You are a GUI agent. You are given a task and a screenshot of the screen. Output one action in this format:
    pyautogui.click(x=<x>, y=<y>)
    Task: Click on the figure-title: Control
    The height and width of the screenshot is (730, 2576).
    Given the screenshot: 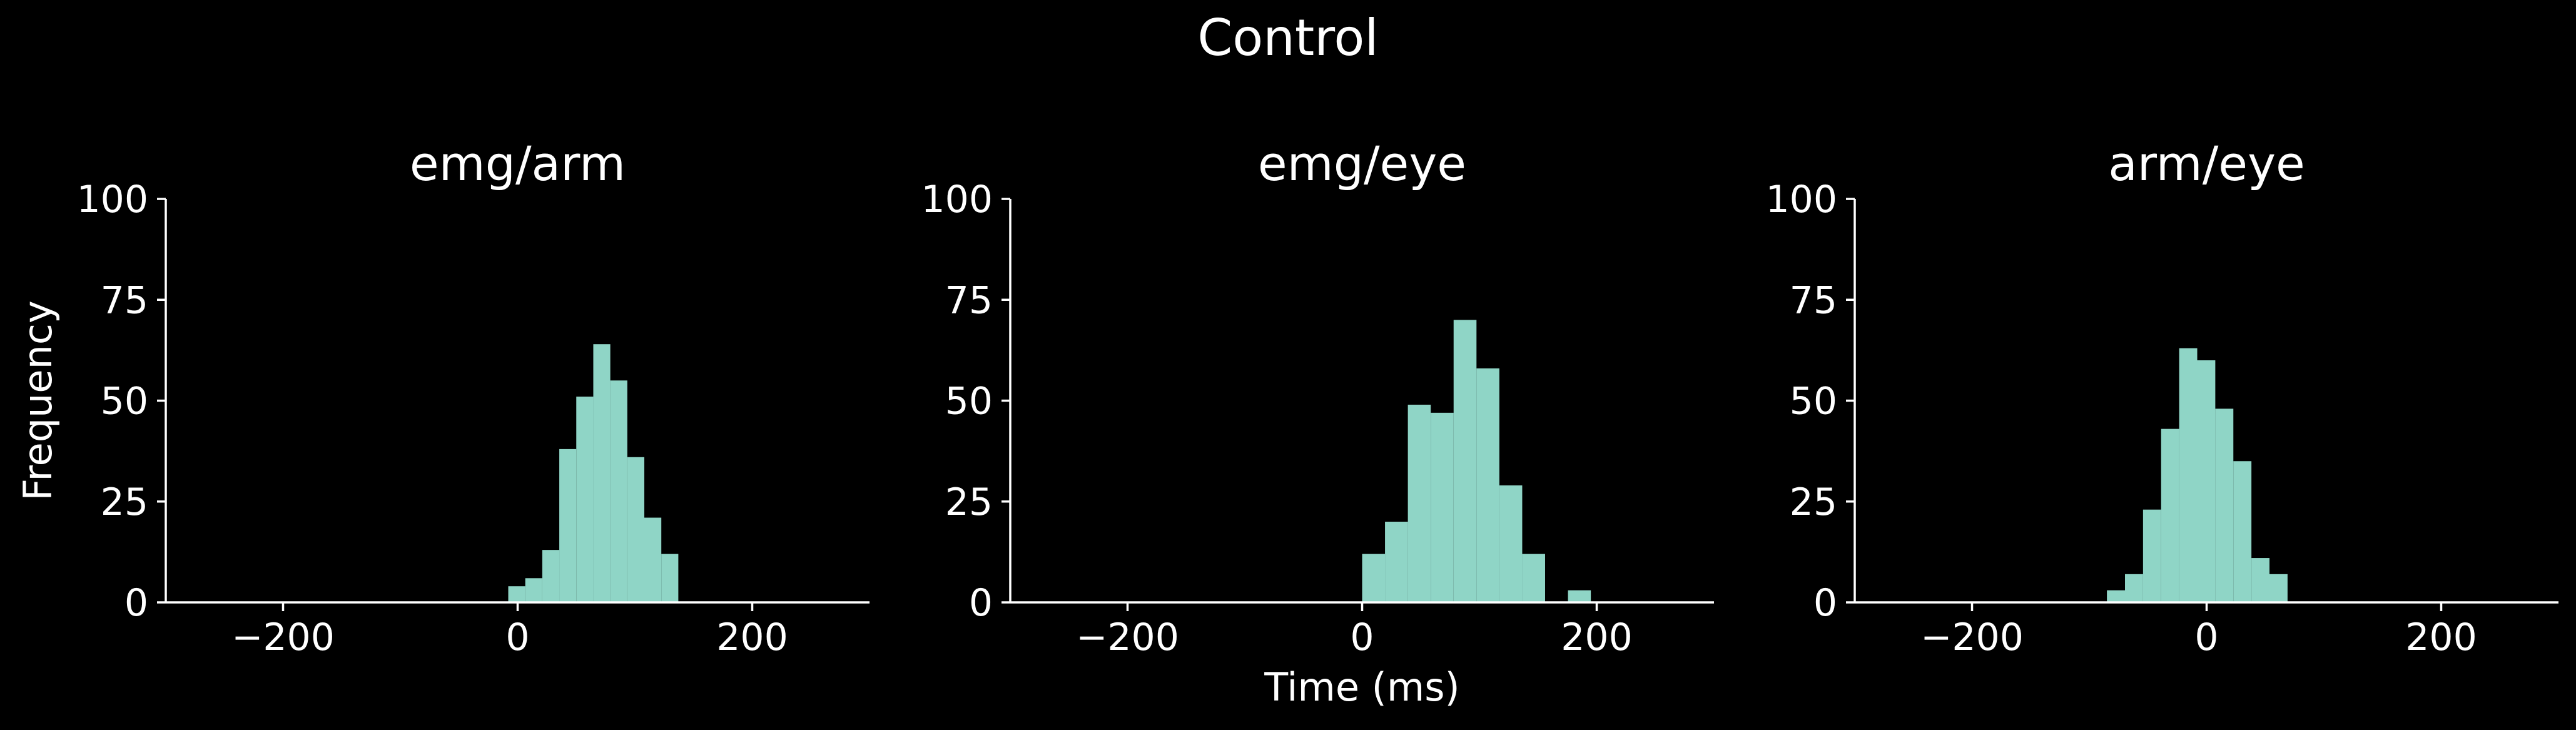 What is the action you would take?
    pyautogui.click(x=1287, y=38)
    